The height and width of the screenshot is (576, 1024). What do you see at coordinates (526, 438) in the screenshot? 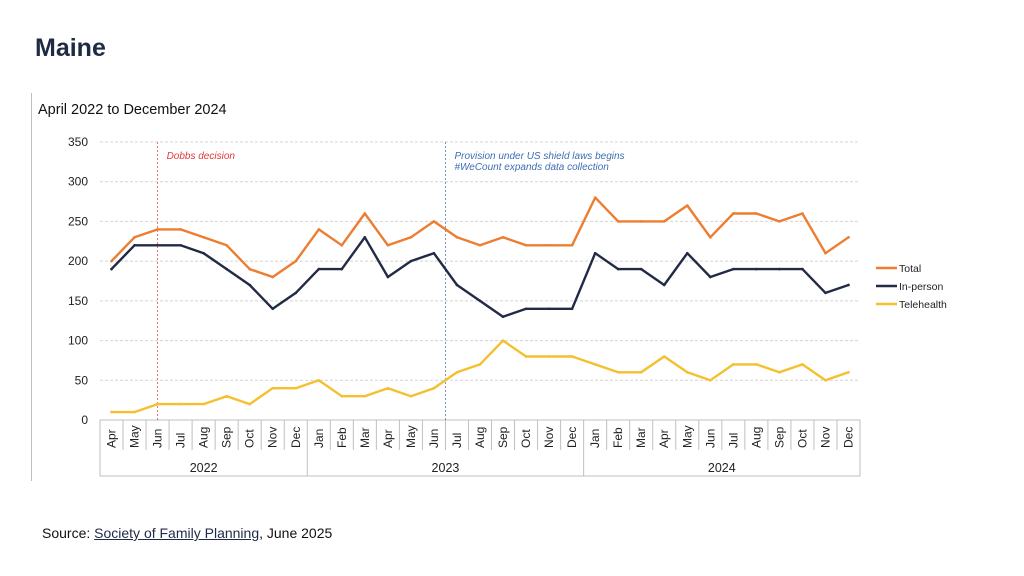
I see `x-tick-label: Oct` at bounding box center [526, 438].